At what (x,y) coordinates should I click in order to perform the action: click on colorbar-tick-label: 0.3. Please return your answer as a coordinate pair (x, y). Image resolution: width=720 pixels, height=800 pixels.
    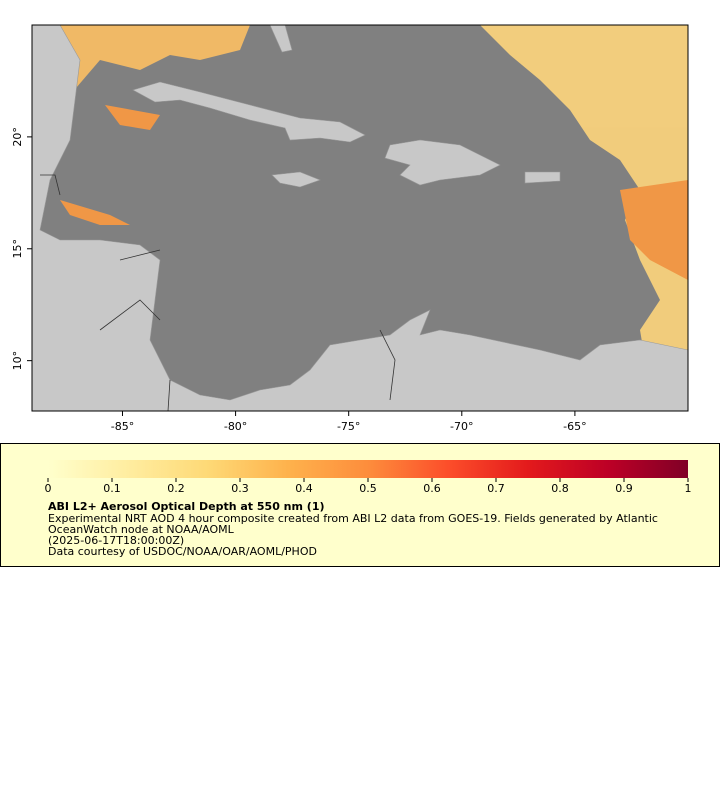
    Looking at the image, I should click on (240, 488).